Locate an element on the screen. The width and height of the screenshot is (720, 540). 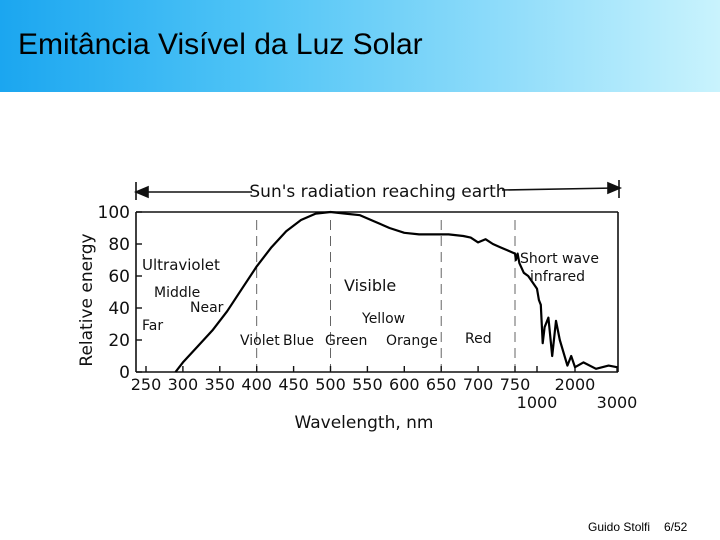
y-tick-label: 40 is located at coordinates (119, 309).